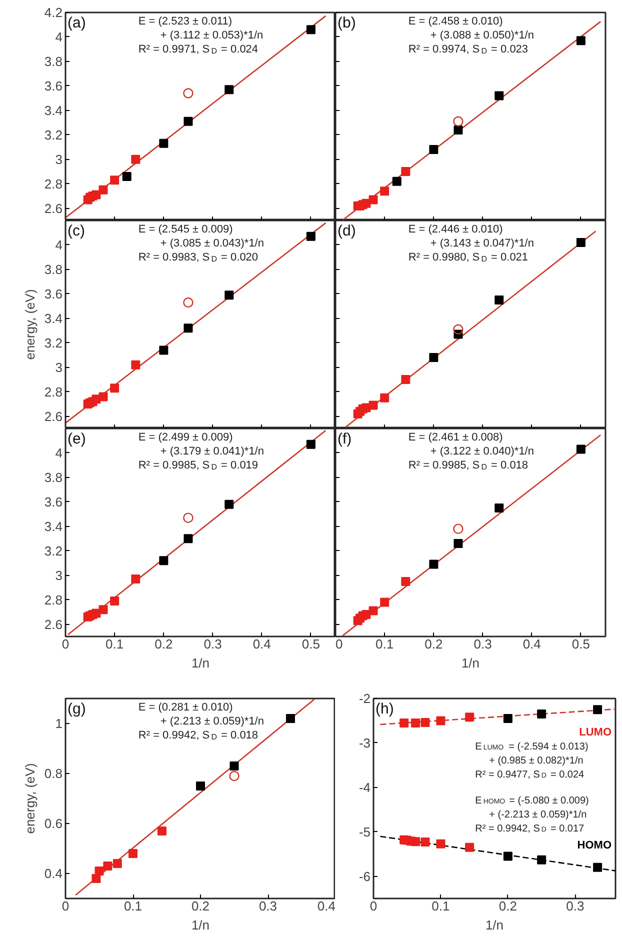 The image size is (622, 952). Describe the element at coordinates (185, 708) in the screenshot. I see `annotation: E = (0.281 ± 0.010)` at that location.